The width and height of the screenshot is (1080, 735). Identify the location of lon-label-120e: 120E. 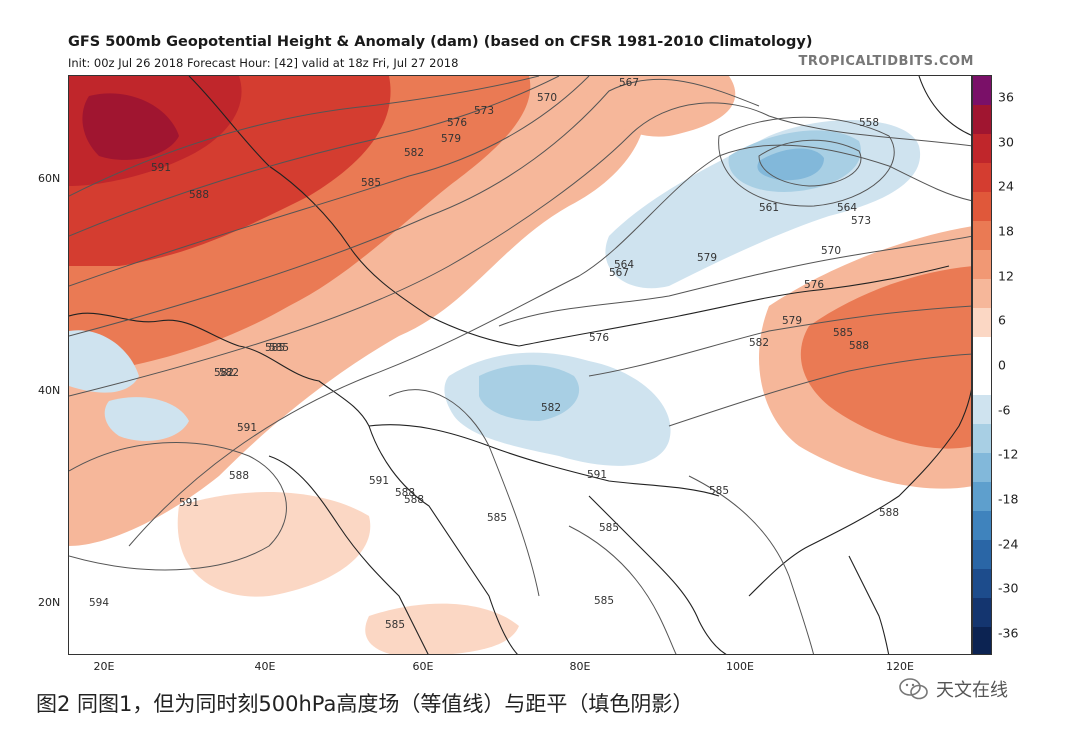
(900, 666).